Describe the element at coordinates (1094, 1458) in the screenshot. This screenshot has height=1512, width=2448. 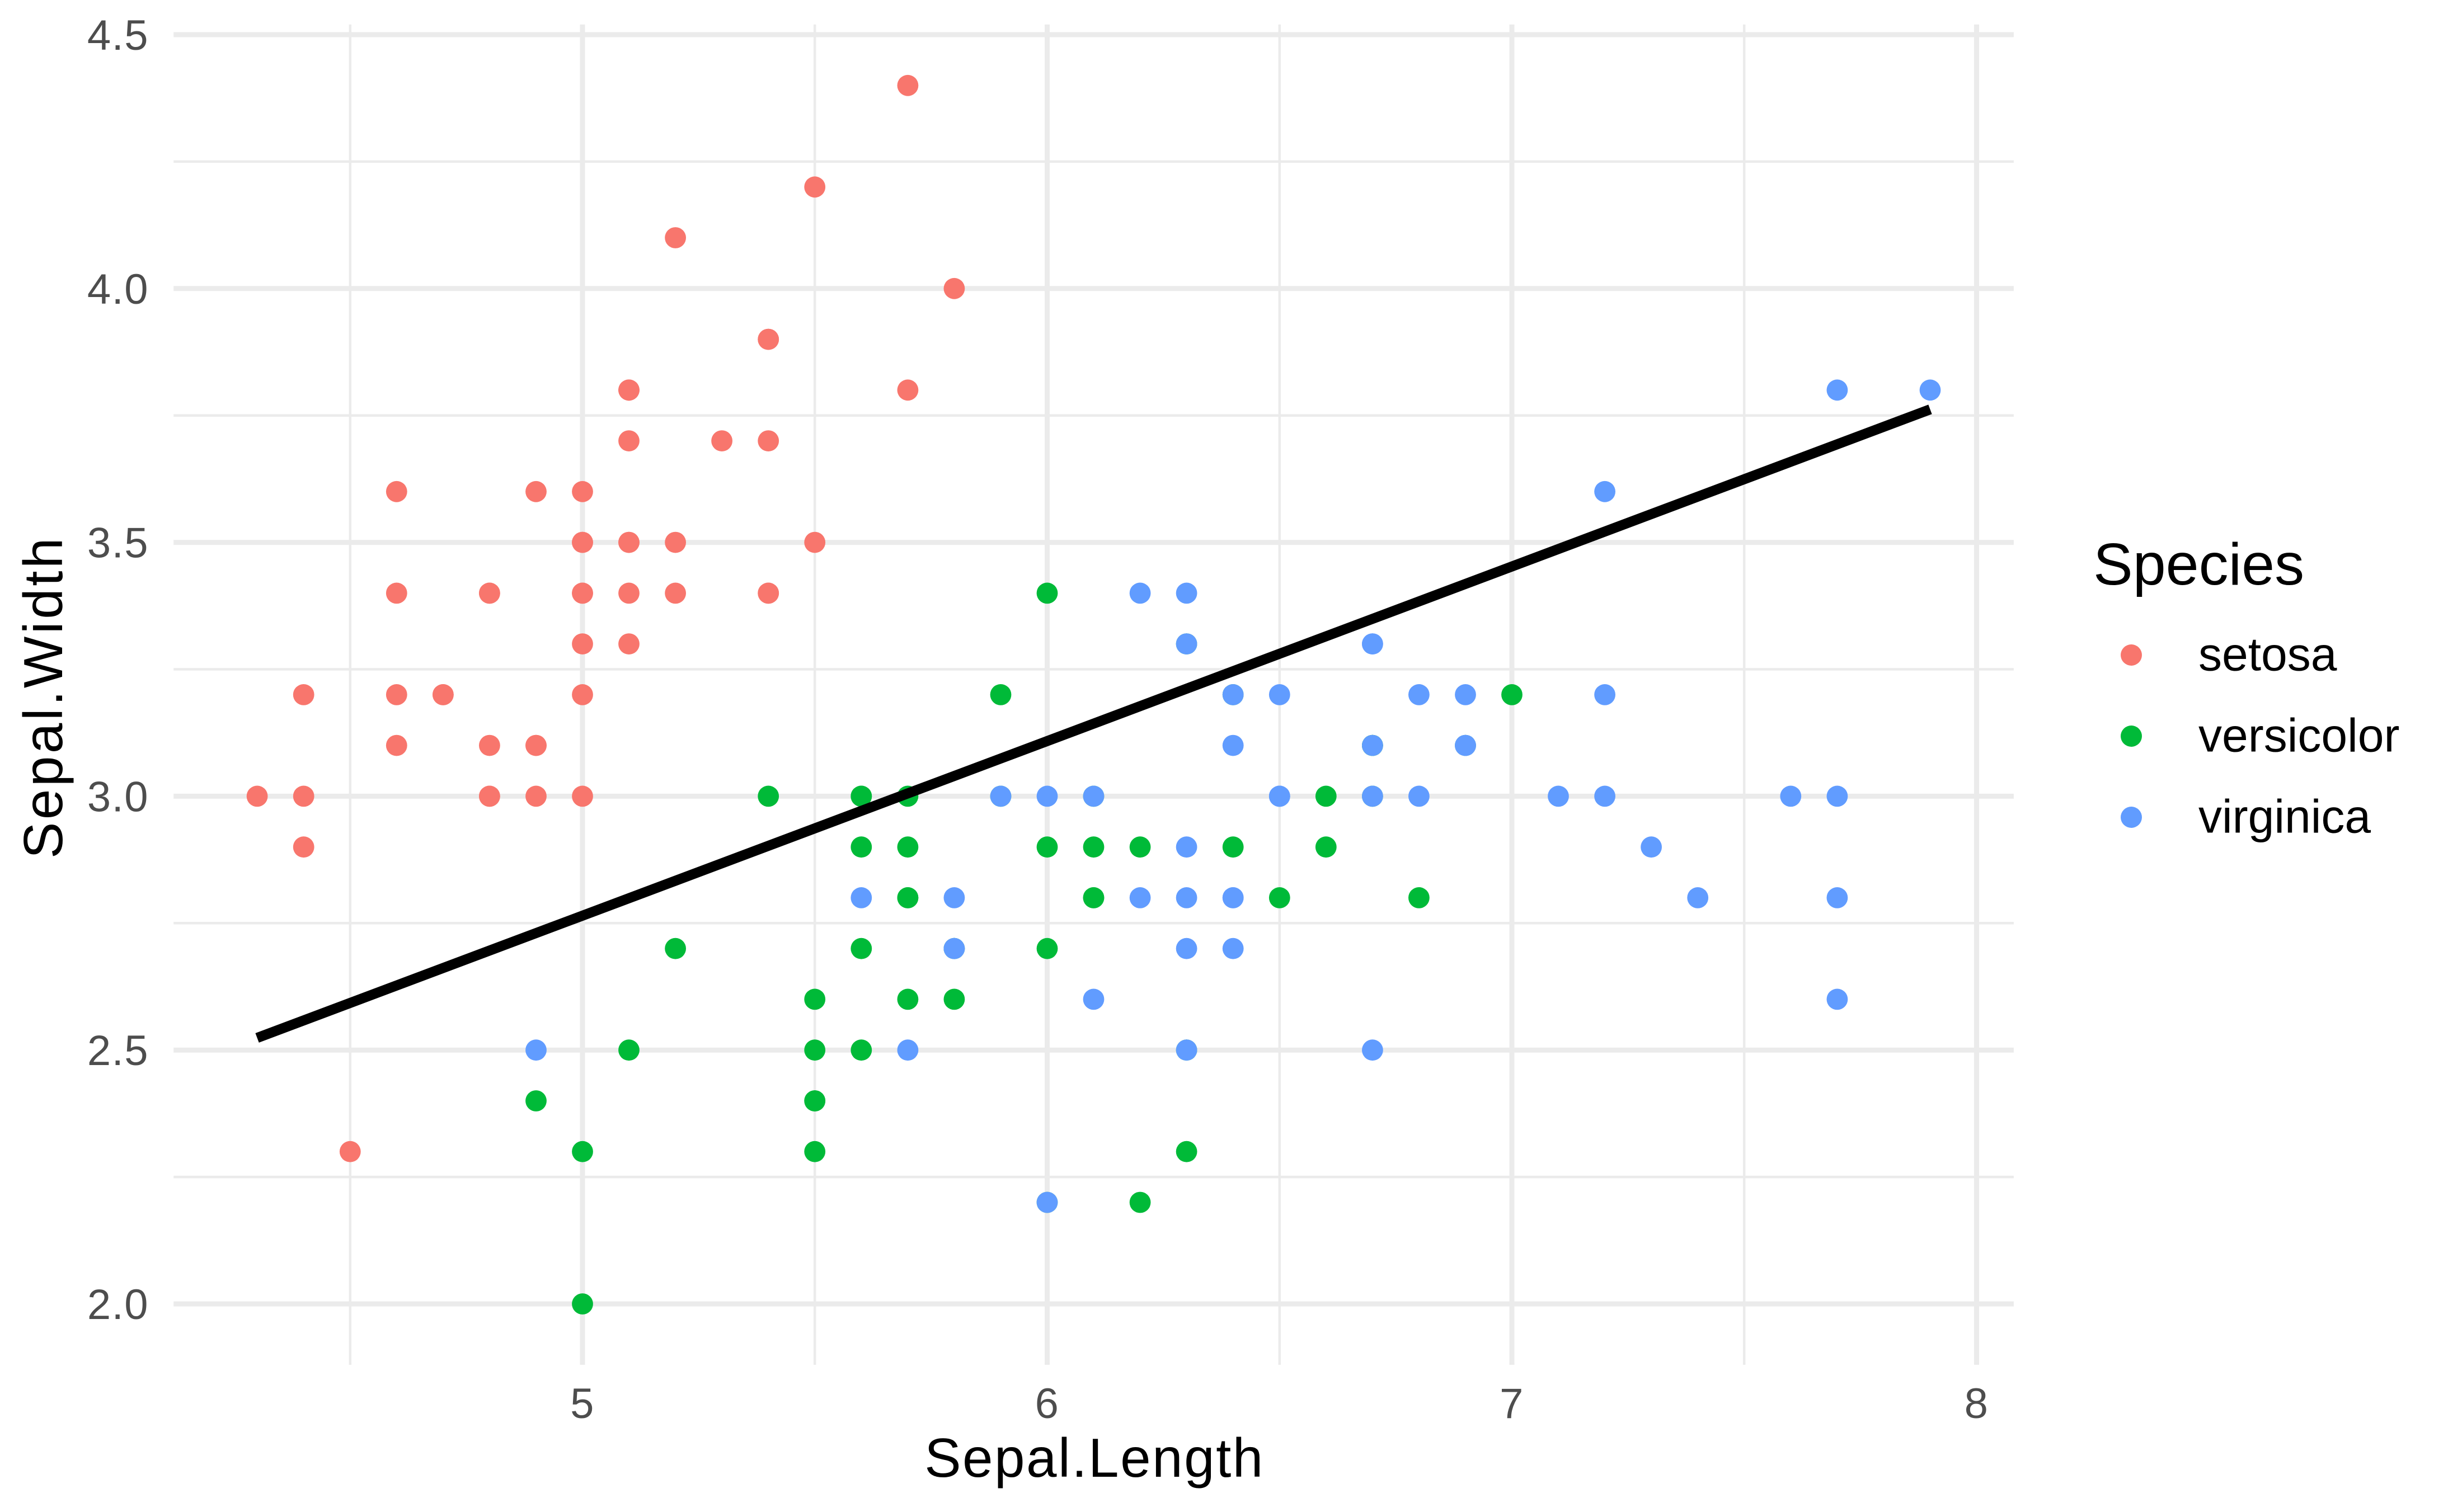
I see `svg-text: Sepal.Length` at that location.